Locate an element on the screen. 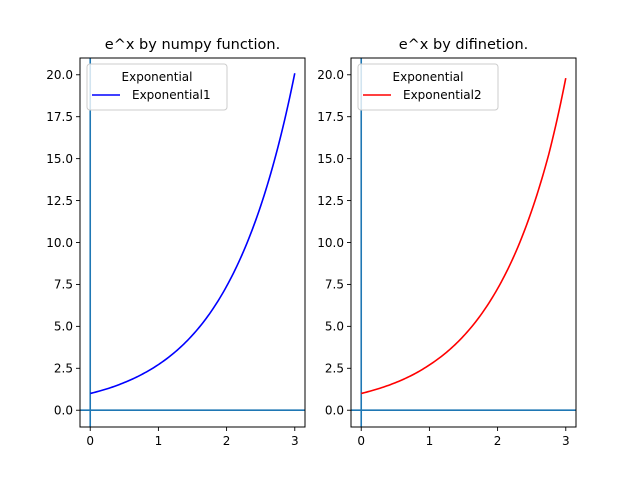  chart-title: e^x by difinetion. is located at coordinates (464, 45).